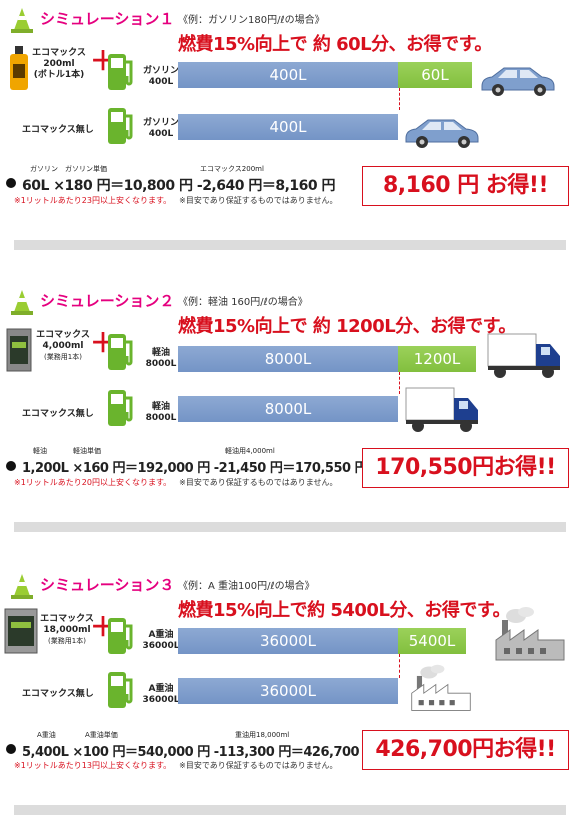  I want to click on savings-headline: 燃費15%向上で約 5400L分、お得です。, so click(344, 610).